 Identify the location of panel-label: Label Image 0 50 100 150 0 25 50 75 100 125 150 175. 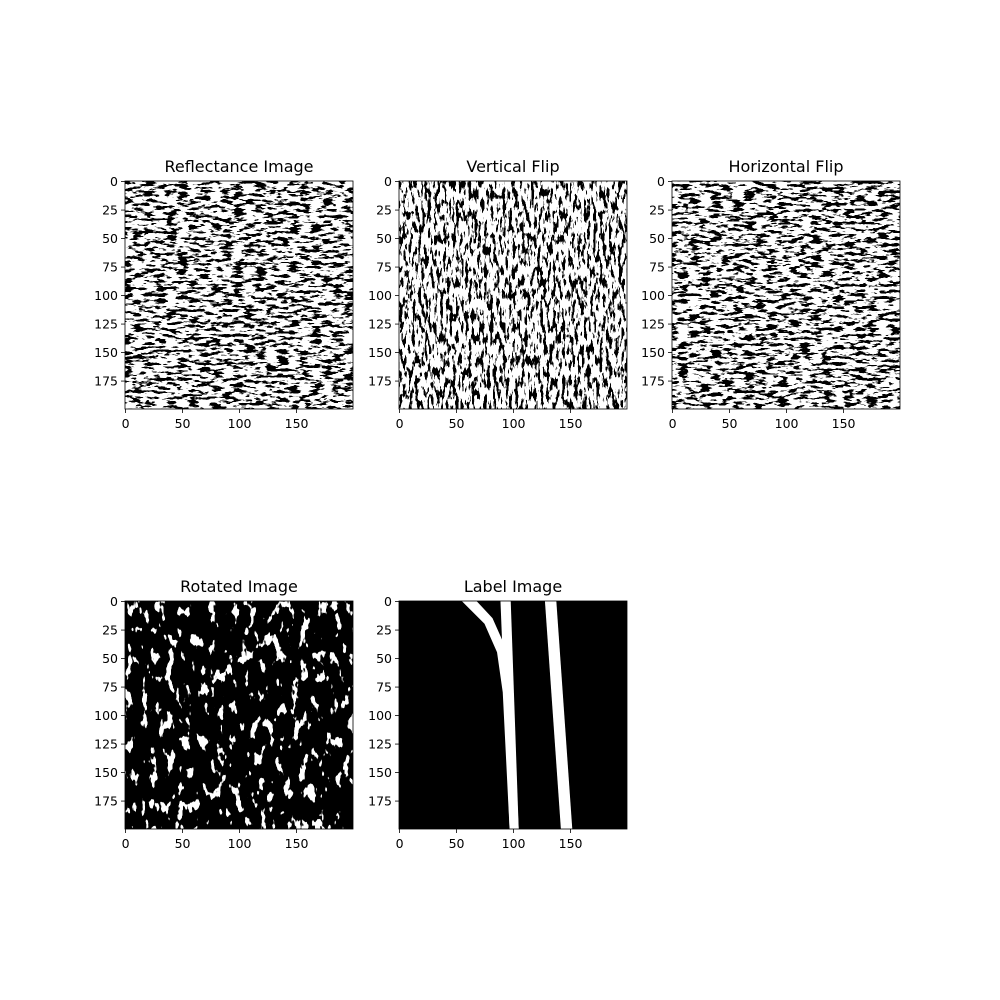
(498, 714).